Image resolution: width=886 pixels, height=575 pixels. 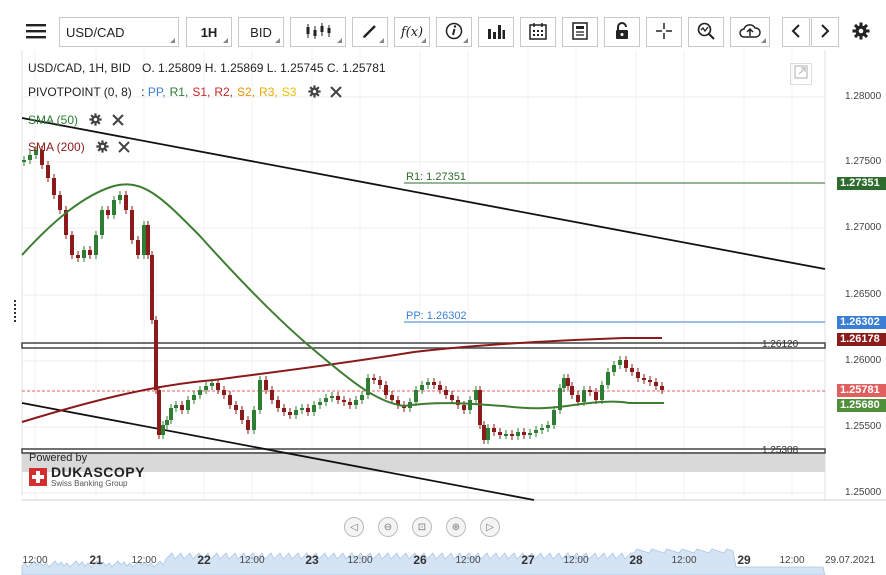 What do you see at coordinates (850, 560) in the screenshot?
I see `time-tick: 29.07.2021` at bounding box center [850, 560].